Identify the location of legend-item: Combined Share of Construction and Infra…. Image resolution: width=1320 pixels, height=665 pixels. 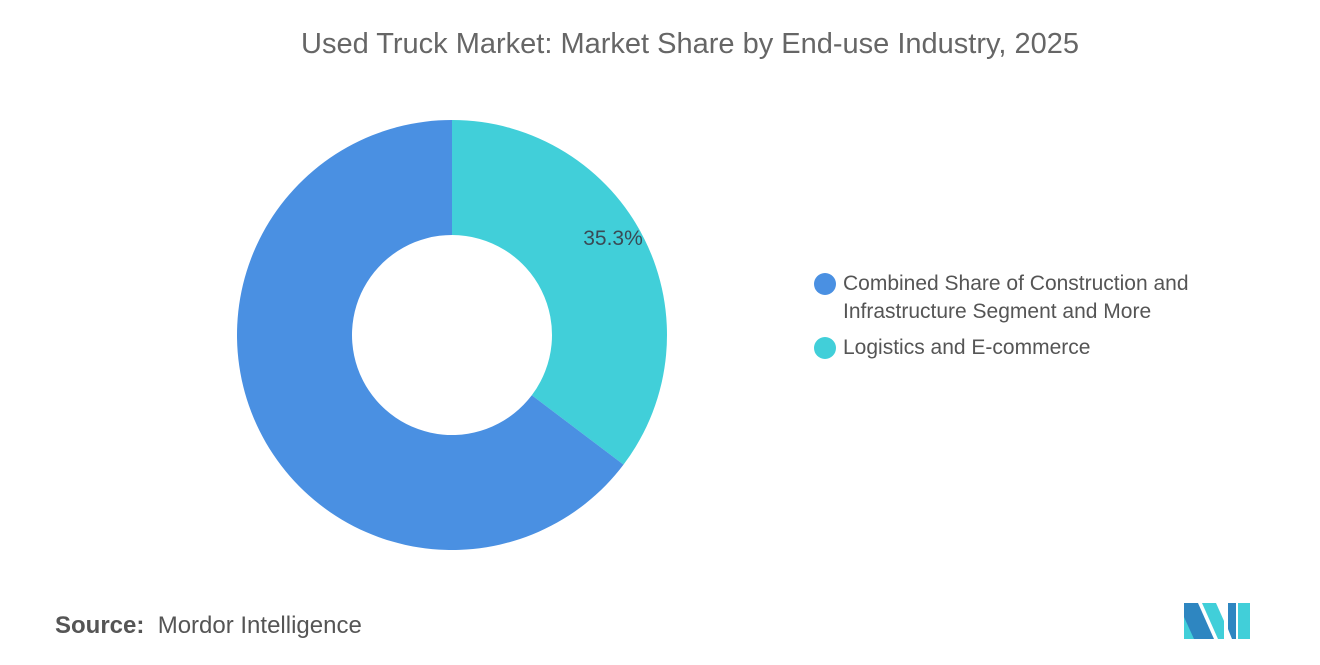
(1034, 298).